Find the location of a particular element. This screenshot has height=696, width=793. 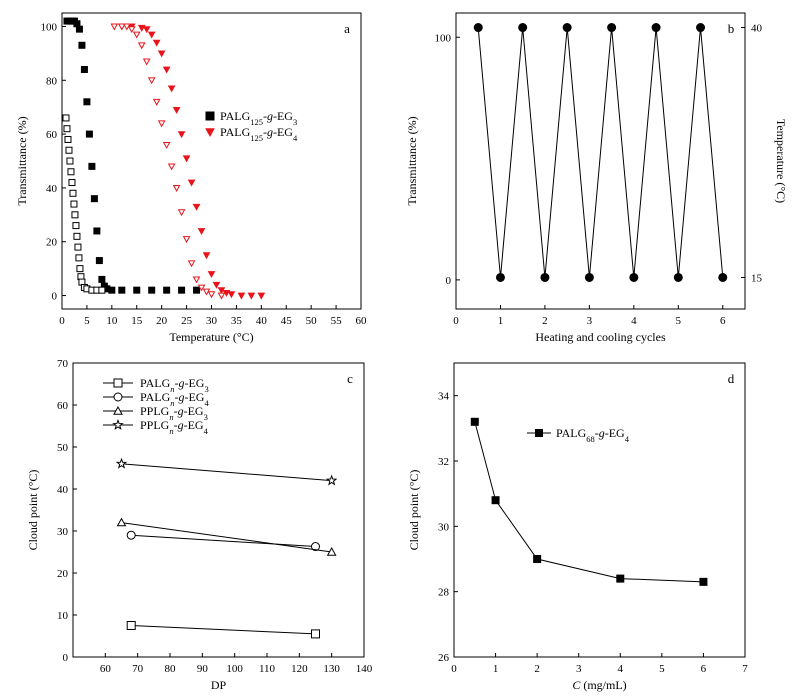

c-xtick-label: 70 is located at coordinates (138, 669).